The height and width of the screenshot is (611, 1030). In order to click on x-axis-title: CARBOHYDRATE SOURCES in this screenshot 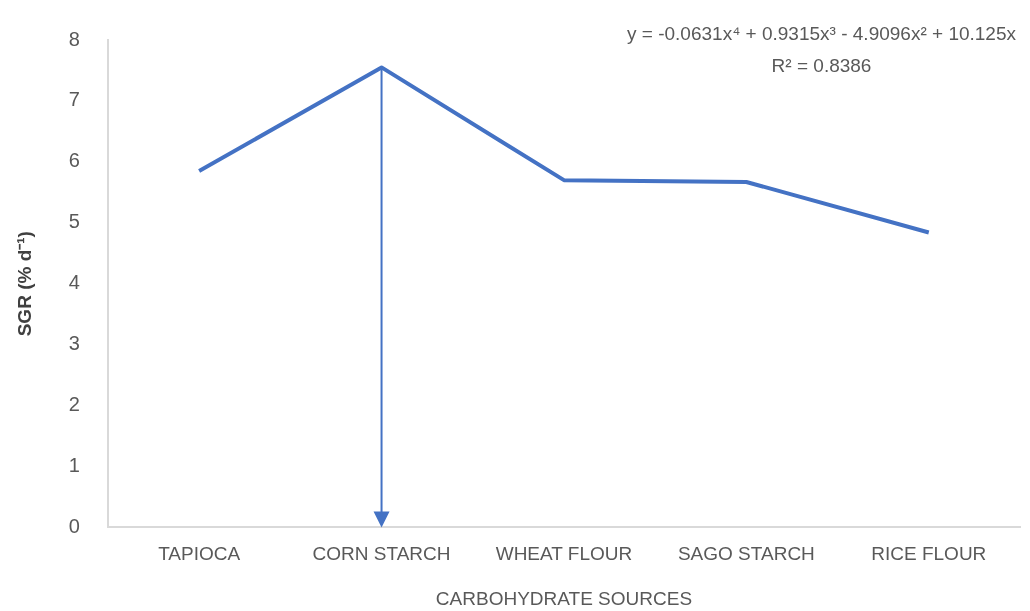, I will do `click(564, 598)`.